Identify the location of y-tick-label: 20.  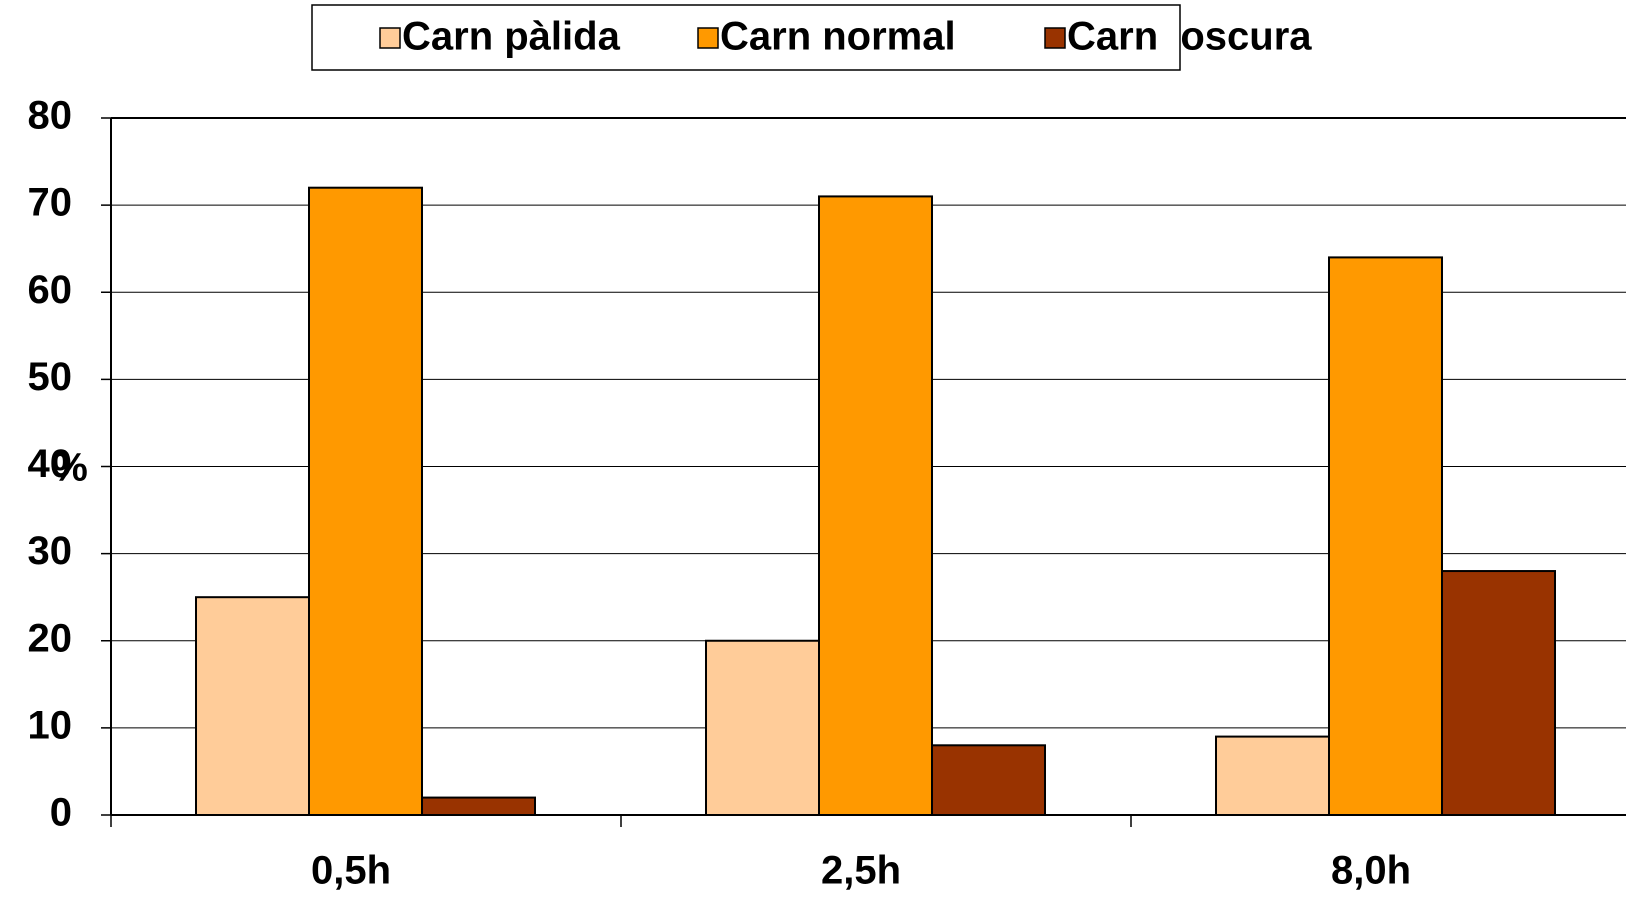
(50, 638).